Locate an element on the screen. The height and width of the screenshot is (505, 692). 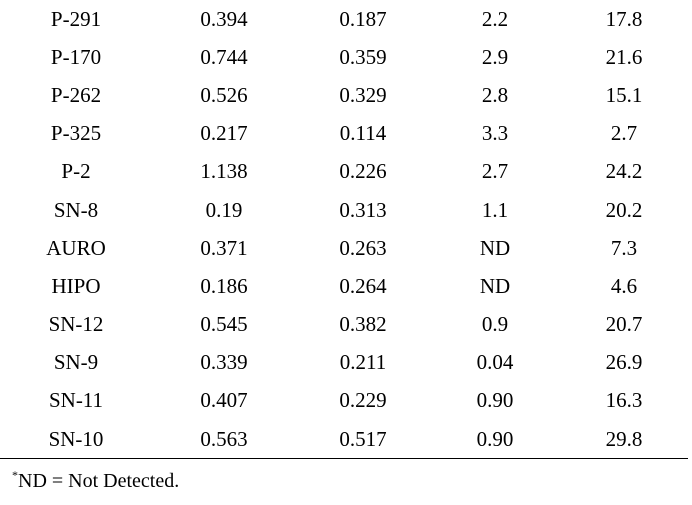
value-col3-cell: 2.2 is located at coordinates (495, 18).